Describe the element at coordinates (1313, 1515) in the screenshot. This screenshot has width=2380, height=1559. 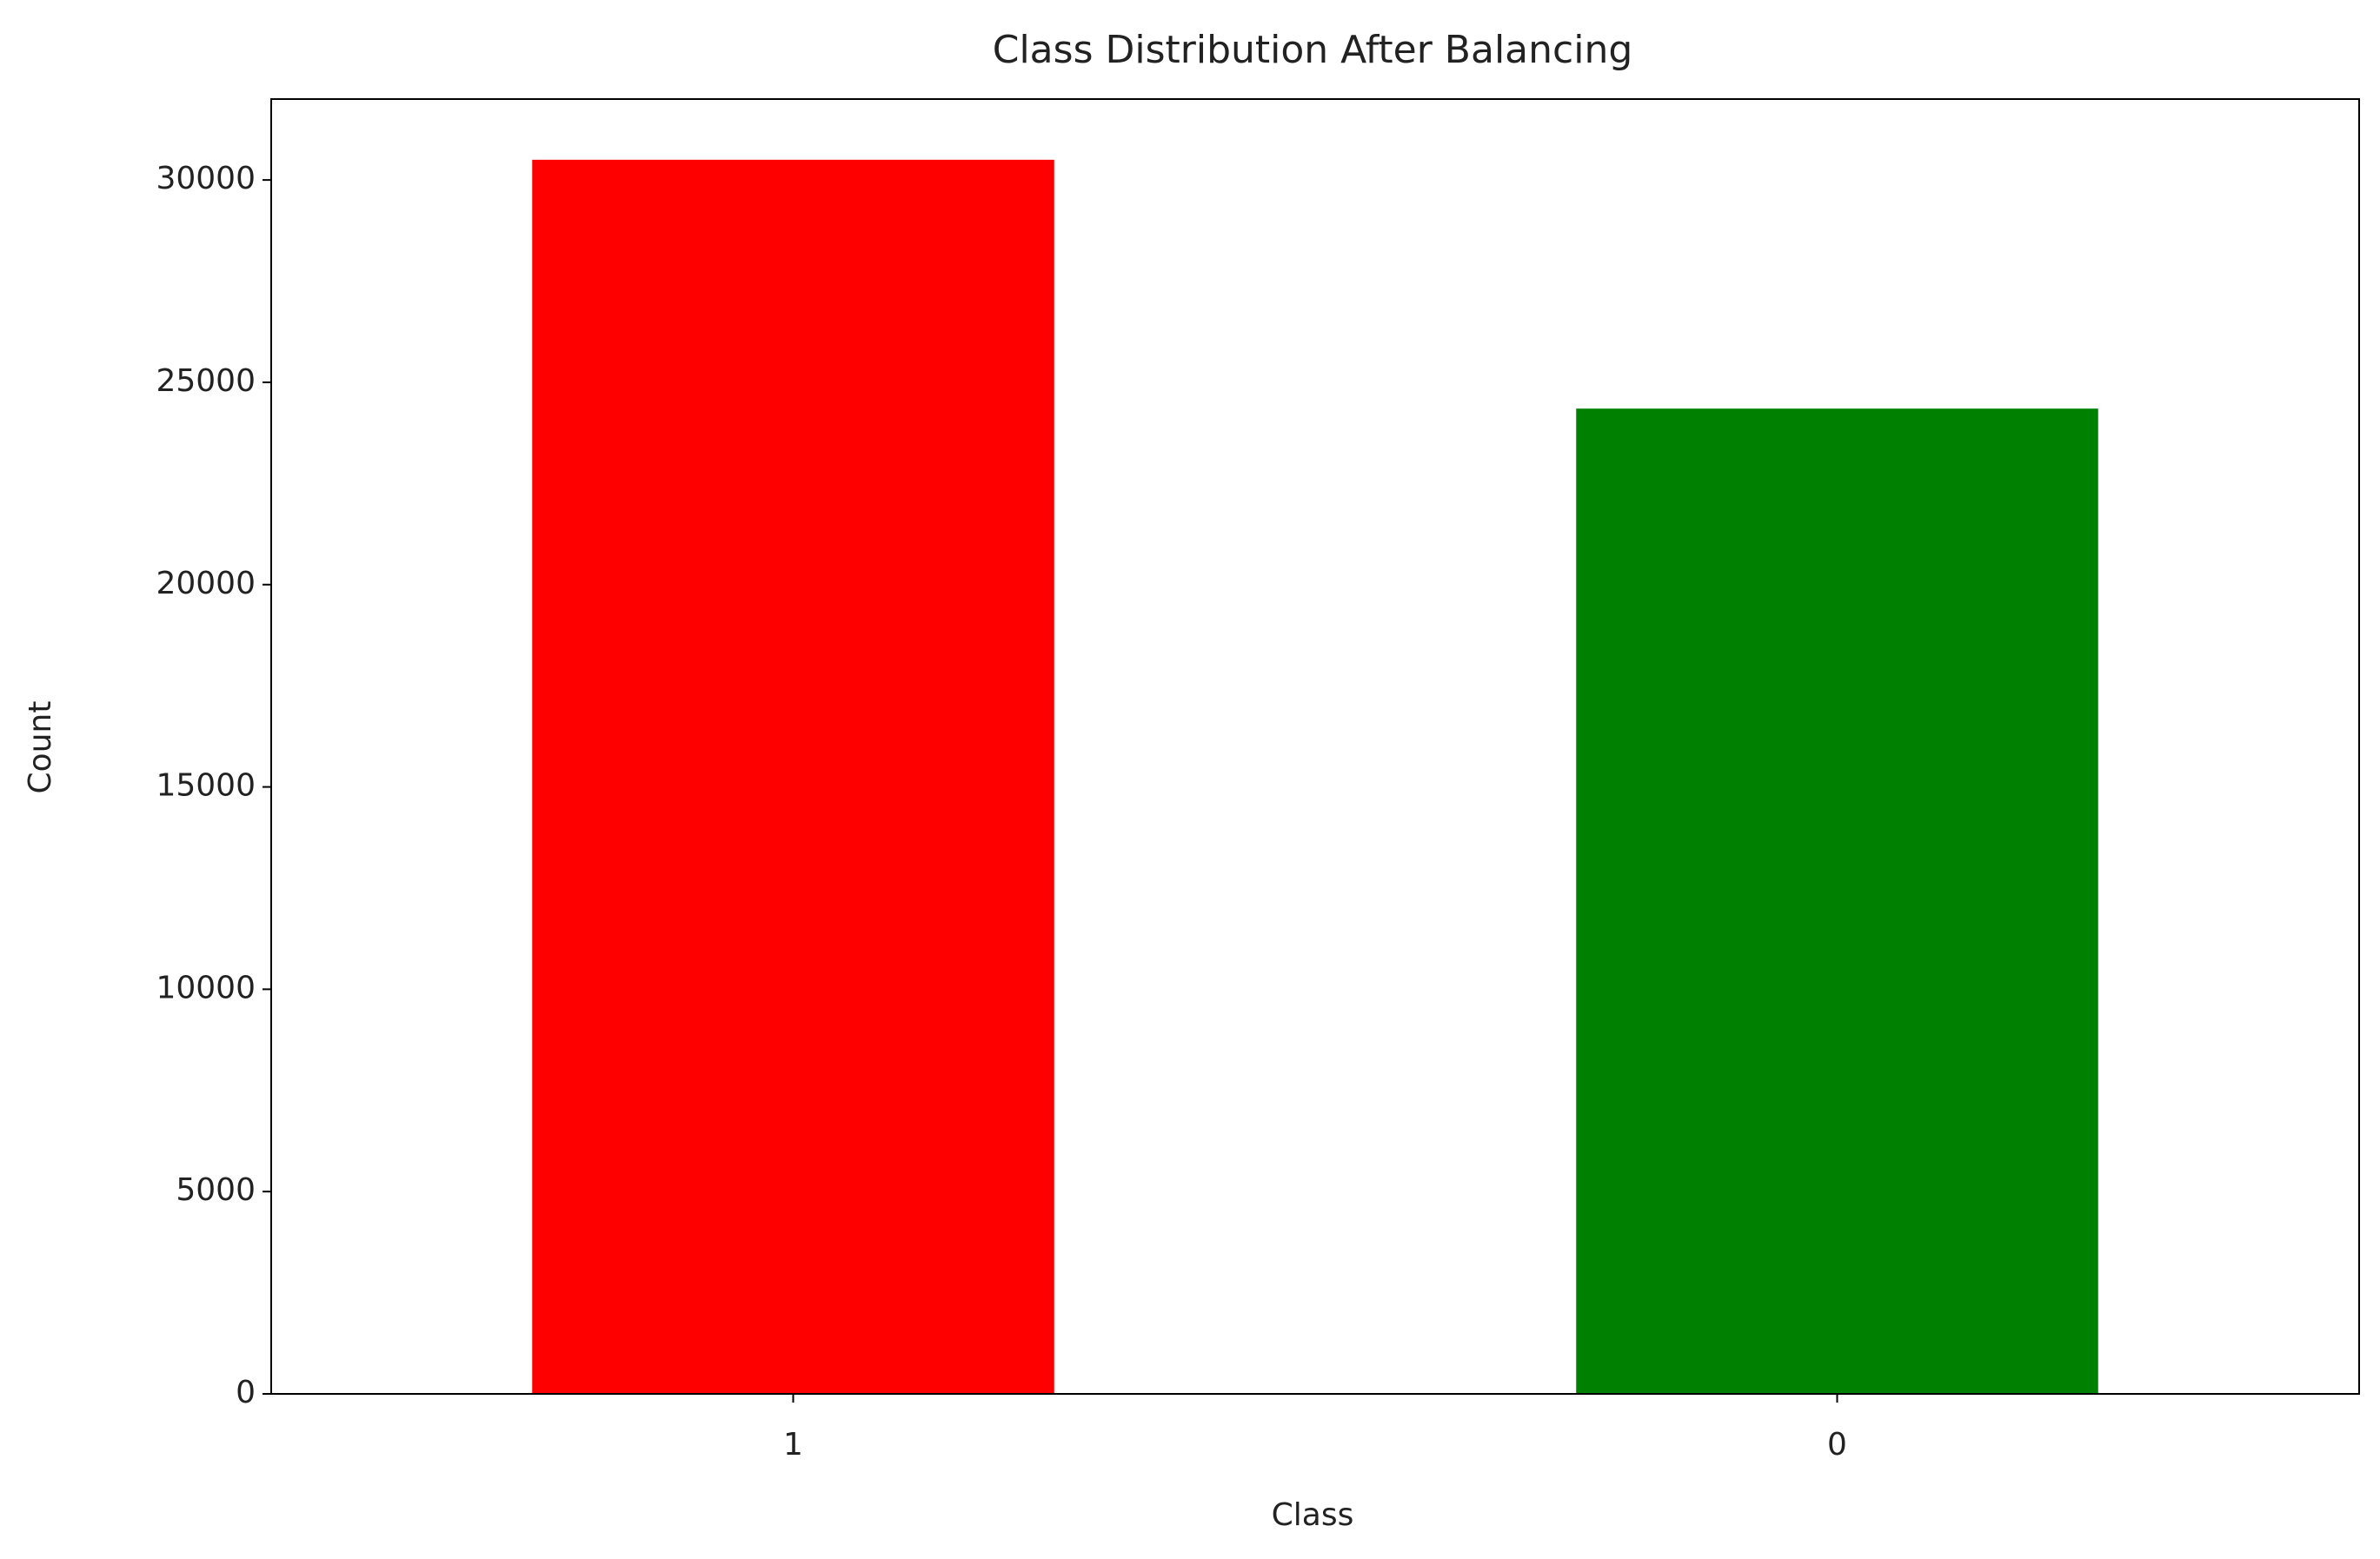
I see `x-axis-label: Class` at that location.